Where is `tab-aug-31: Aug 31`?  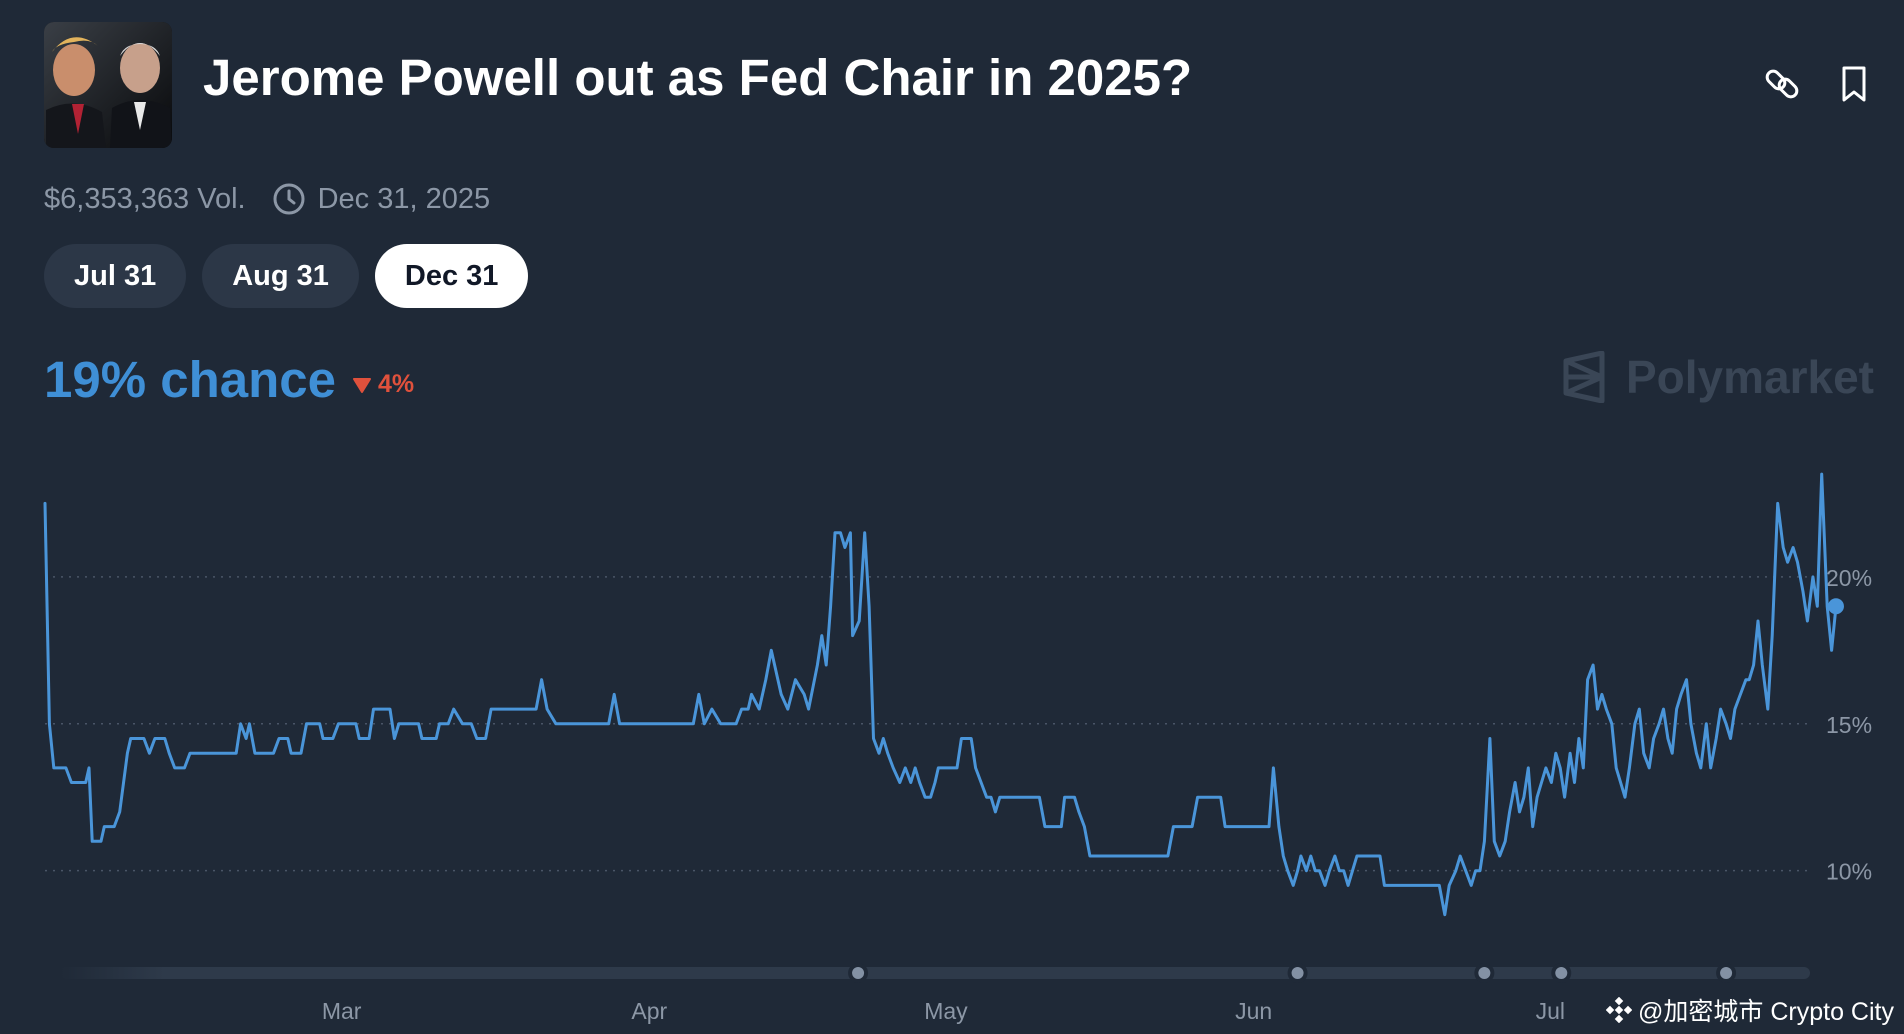
tab-aug-31: Aug 31 is located at coordinates (280, 276).